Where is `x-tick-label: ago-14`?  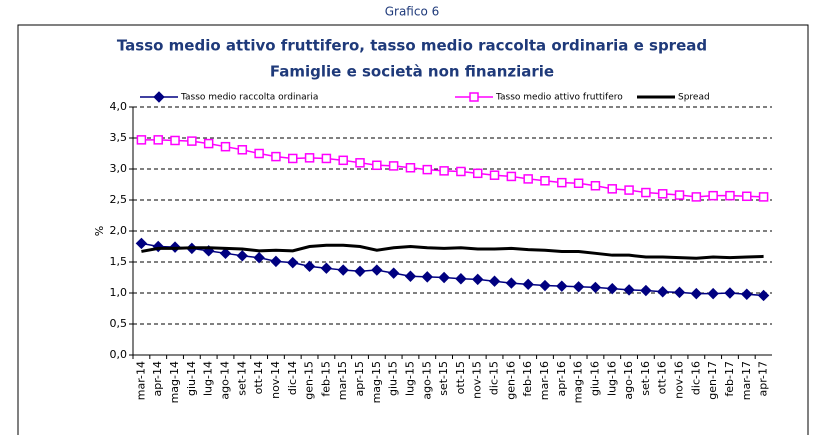 x-tick-label: ago-14 is located at coordinates (224, 380).